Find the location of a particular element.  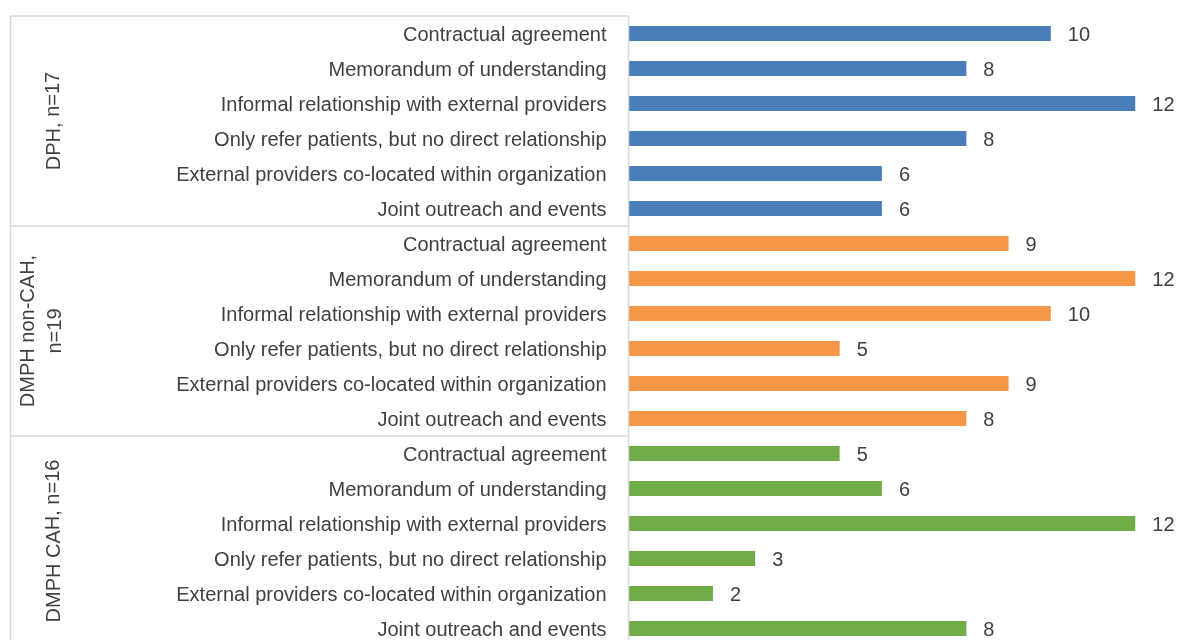

text: DMPH CAH, n=16 is located at coordinates (52, 541).